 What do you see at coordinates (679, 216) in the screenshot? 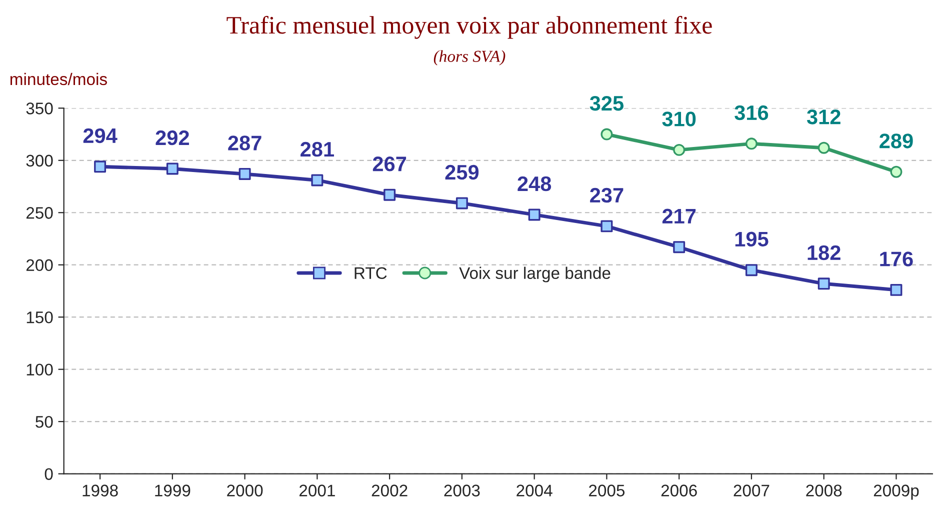
I see `data-label: 217` at bounding box center [679, 216].